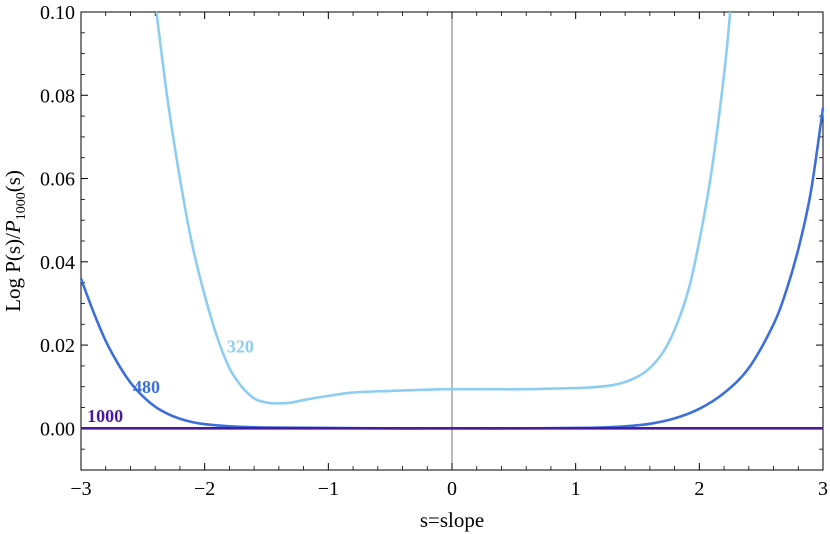  Describe the element at coordinates (21, 206) in the screenshot. I see `y-axis-title-sub: 1000` at that location.